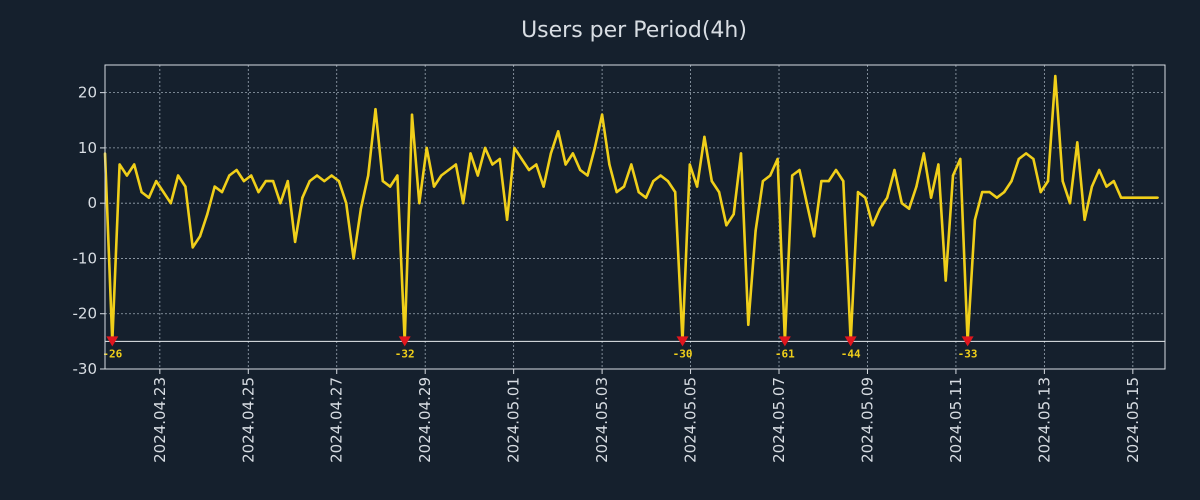  Describe the element at coordinates (112, 353) in the screenshot. I see `outlier-label: -26` at that location.